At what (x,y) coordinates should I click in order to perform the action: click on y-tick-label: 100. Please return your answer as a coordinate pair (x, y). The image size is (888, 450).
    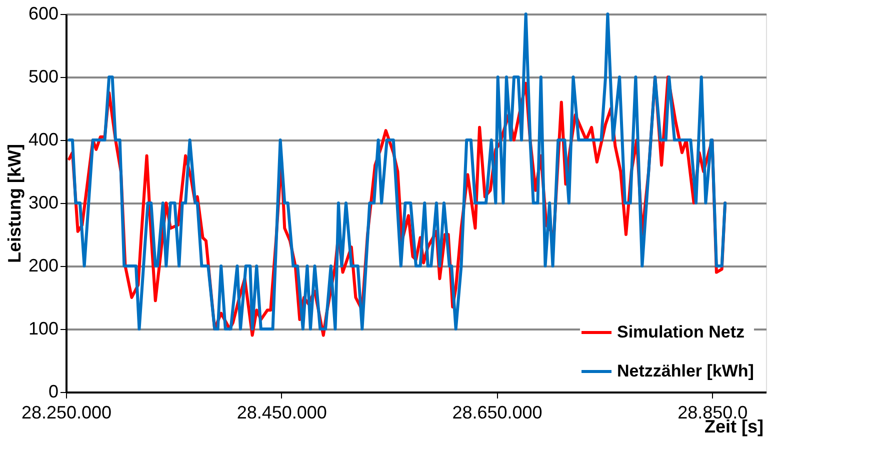
    Looking at the image, I should click on (43, 328).